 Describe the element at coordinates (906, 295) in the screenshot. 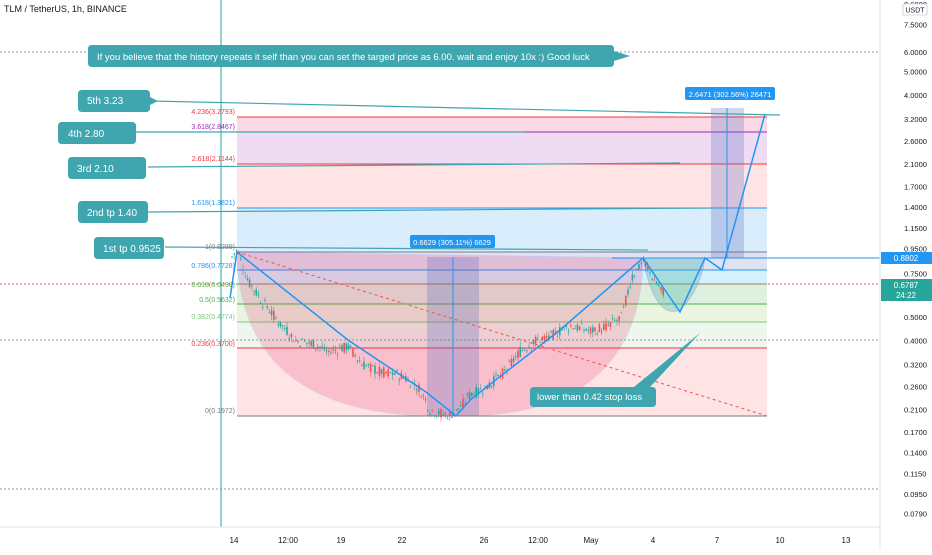

I see `countdown-text: 24:22` at that location.